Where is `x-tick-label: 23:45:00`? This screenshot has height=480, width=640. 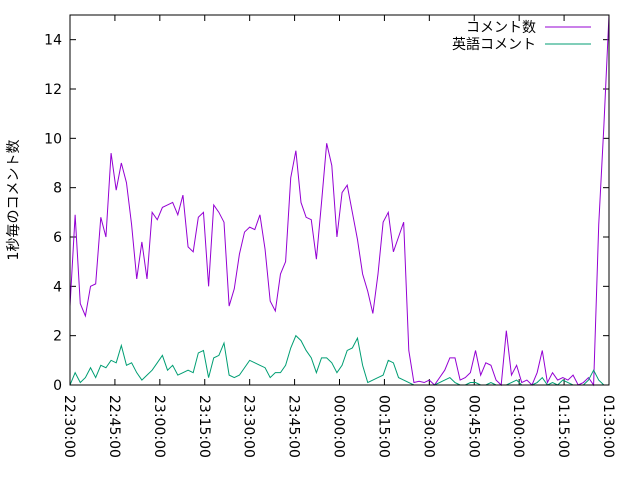
x-tick-label: 23:45:00 is located at coordinates (294, 426).